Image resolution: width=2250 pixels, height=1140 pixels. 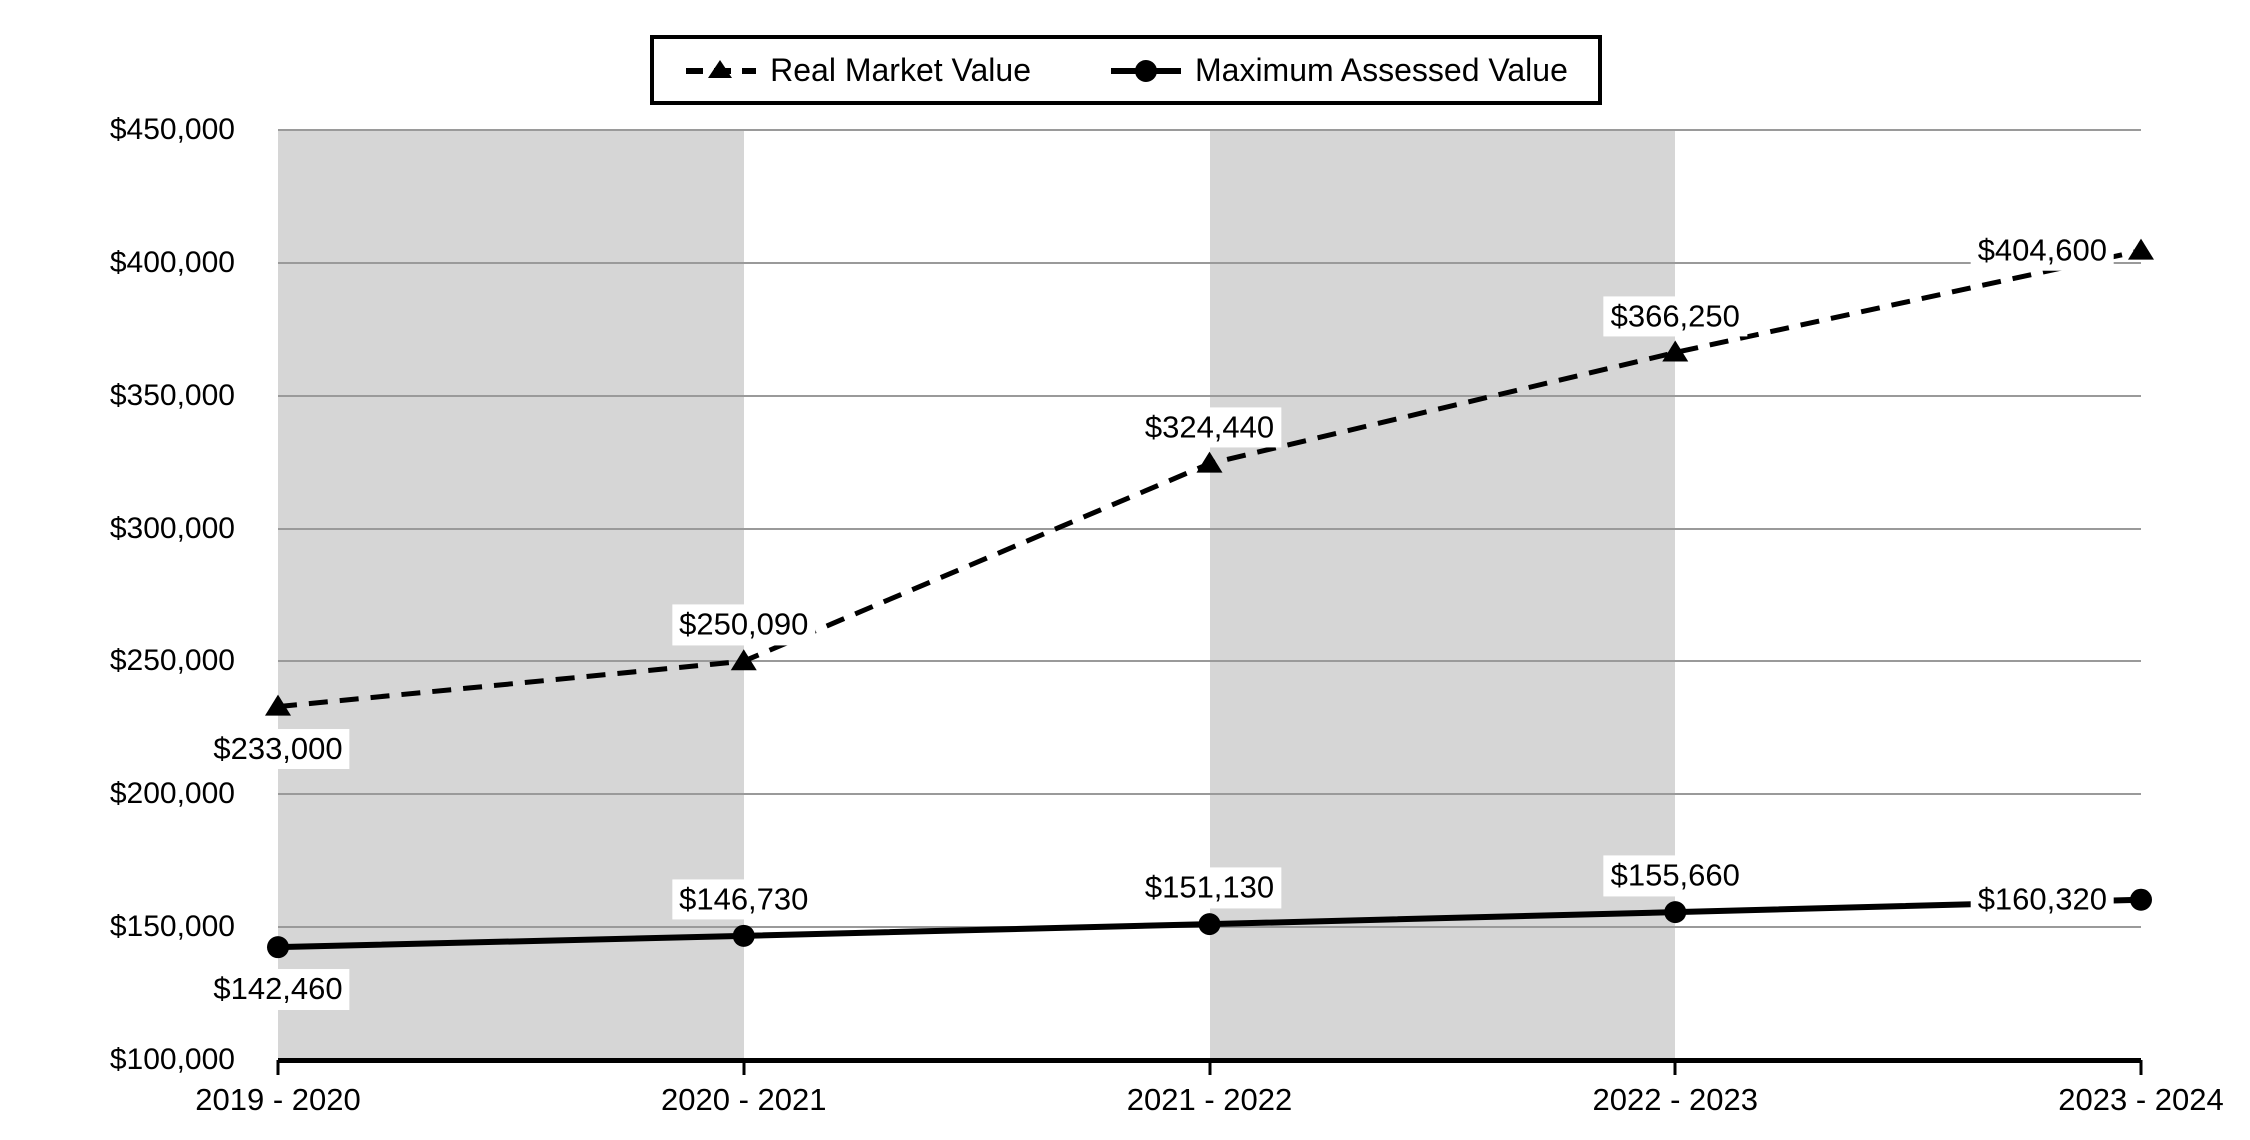 I want to click on y-axis-label: $450,000, so click(x=172, y=129).